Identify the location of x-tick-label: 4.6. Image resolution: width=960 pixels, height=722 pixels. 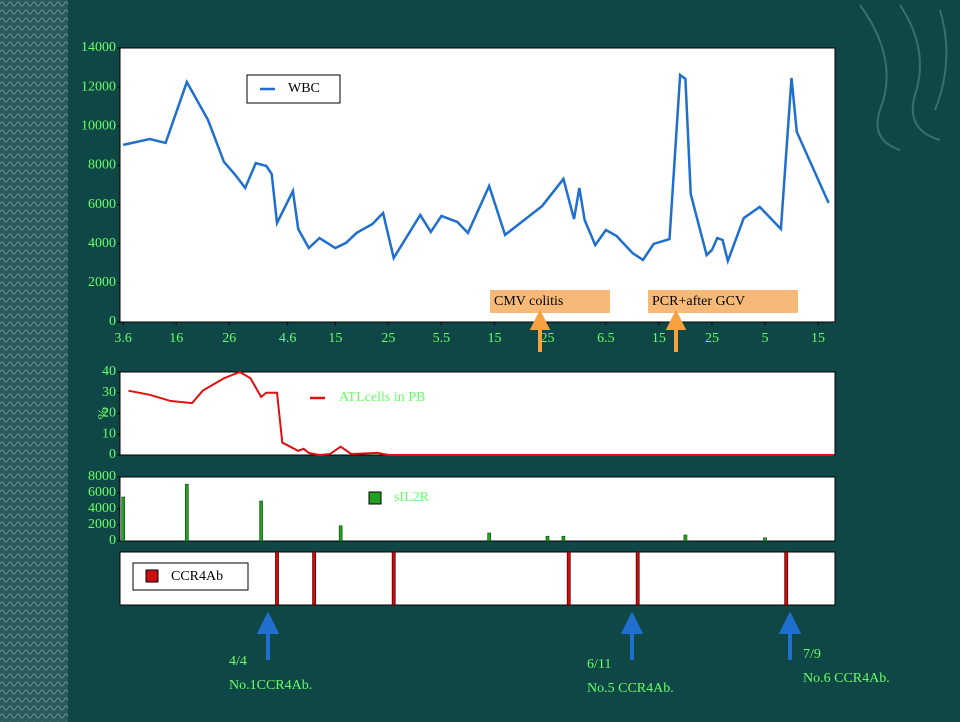
(288, 338).